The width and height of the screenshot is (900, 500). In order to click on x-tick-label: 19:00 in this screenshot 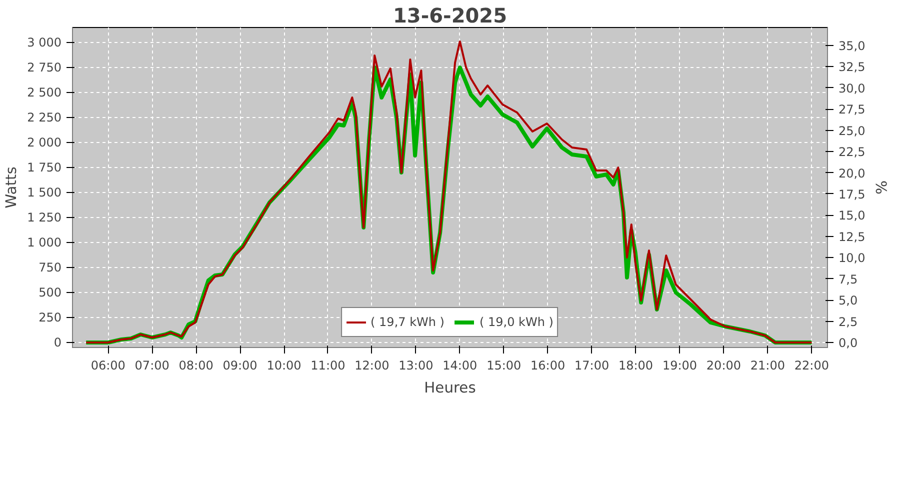, I will do `click(680, 365)`.